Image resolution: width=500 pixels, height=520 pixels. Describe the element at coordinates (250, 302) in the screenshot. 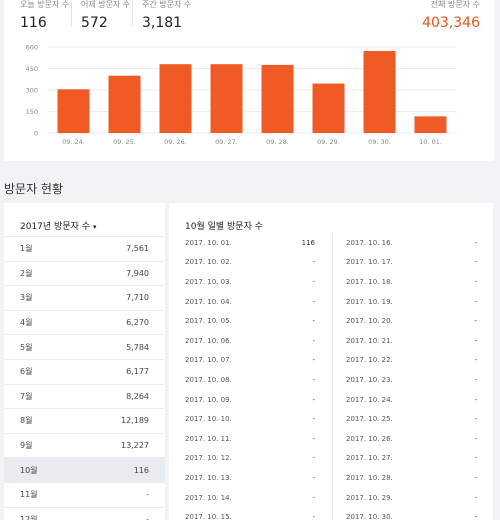

I see `daily-row: 2017. 10. 04. -` at that location.